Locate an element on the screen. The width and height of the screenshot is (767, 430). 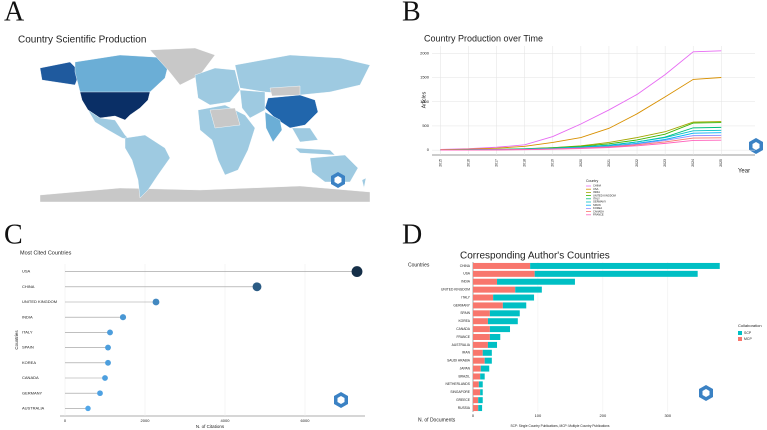
y-tick-label: KOREA is located at coordinates (464, 321).